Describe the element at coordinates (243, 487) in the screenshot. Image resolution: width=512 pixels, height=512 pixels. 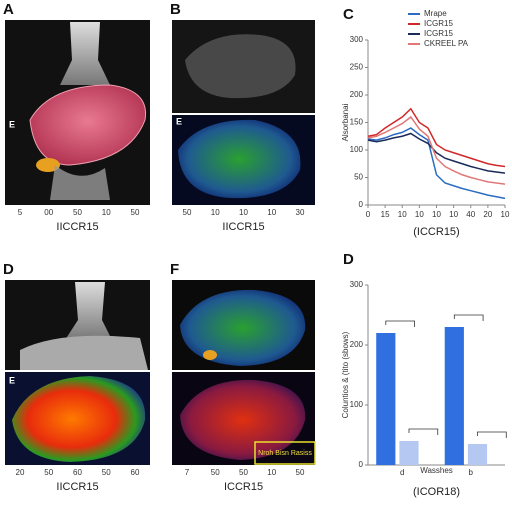
I see `x-axis-label: ICCR15` at that location.